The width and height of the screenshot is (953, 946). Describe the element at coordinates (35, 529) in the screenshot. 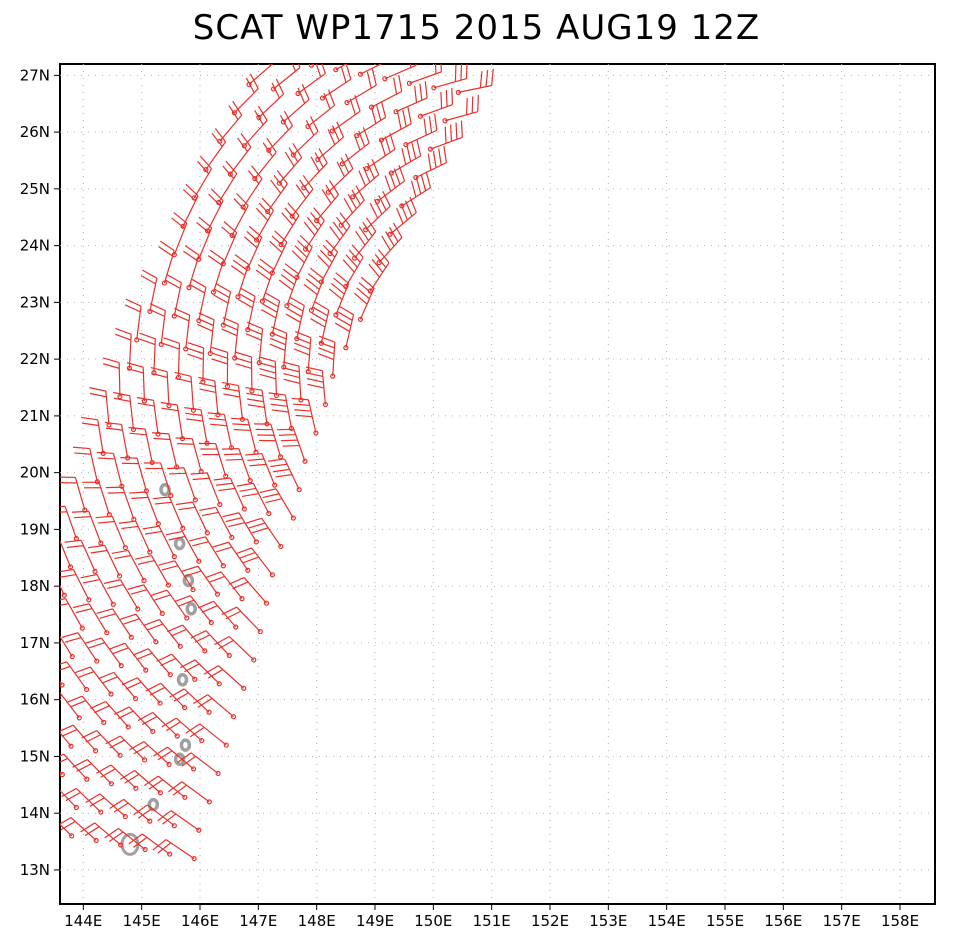

I see `lat-tick-label: 19N` at that location.